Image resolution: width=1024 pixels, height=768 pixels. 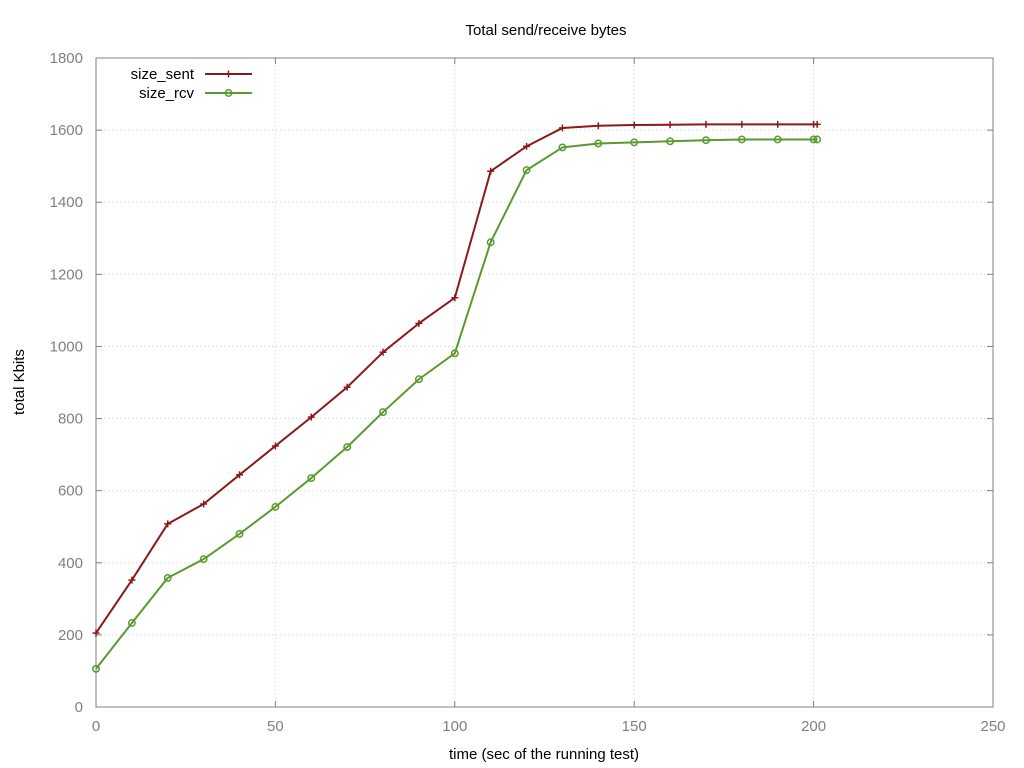 What do you see at coordinates (70, 491) in the screenshot?
I see `y-tick-label: 600` at bounding box center [70, 491].